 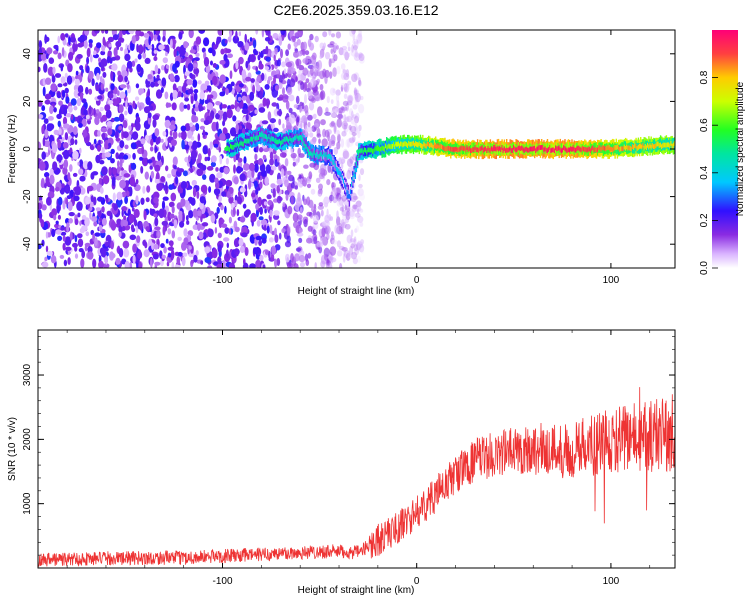 I want to click on x-tick-label: 0, so click(x=417, y=280).